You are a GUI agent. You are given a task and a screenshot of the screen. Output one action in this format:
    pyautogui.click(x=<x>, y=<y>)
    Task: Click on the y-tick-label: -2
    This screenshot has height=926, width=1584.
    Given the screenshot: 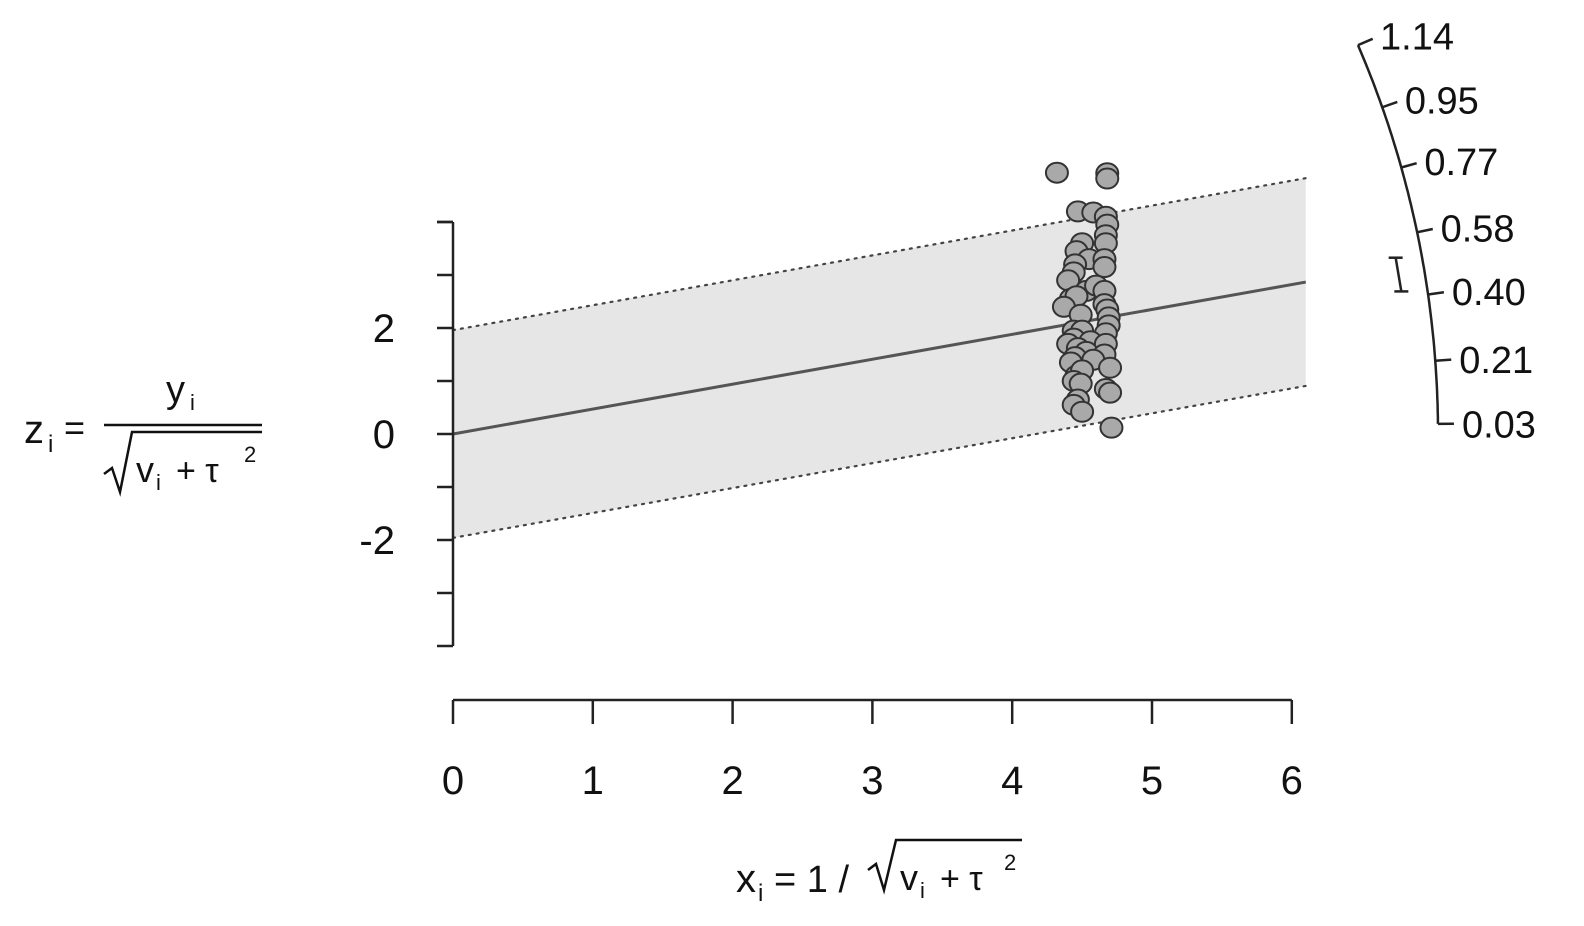 What is the action you would take?
    pyautogui.click(x=377, y=541)
    